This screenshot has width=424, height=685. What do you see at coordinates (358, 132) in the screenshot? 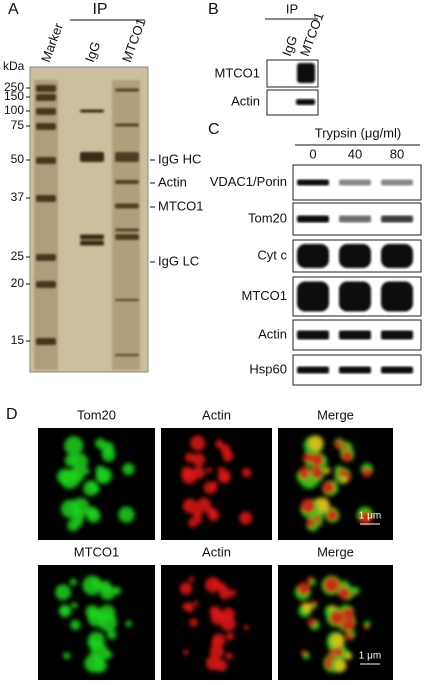
I see `treatment-label: Trypsin (μg/ml)` at bounding box center [358, 132].